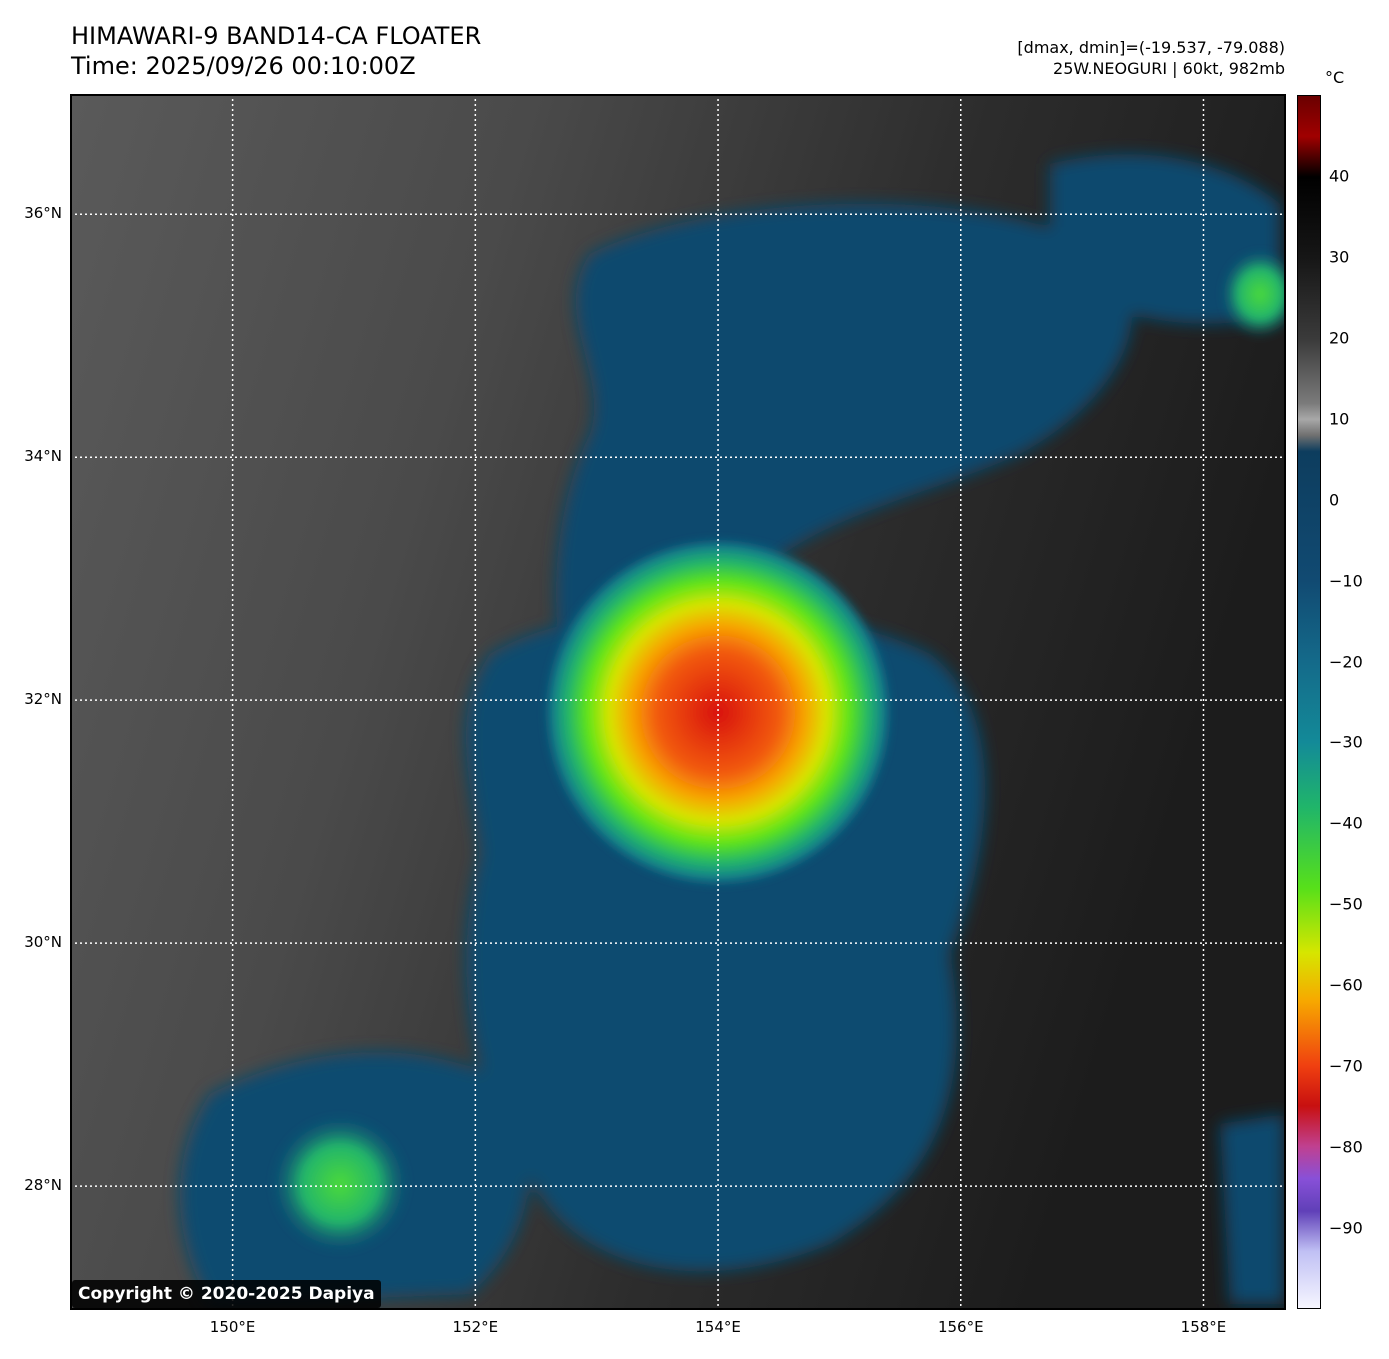 This screenshot has height=1359, width=1389. I want to click on longitude-label: 154°E, so click(718, 1327).